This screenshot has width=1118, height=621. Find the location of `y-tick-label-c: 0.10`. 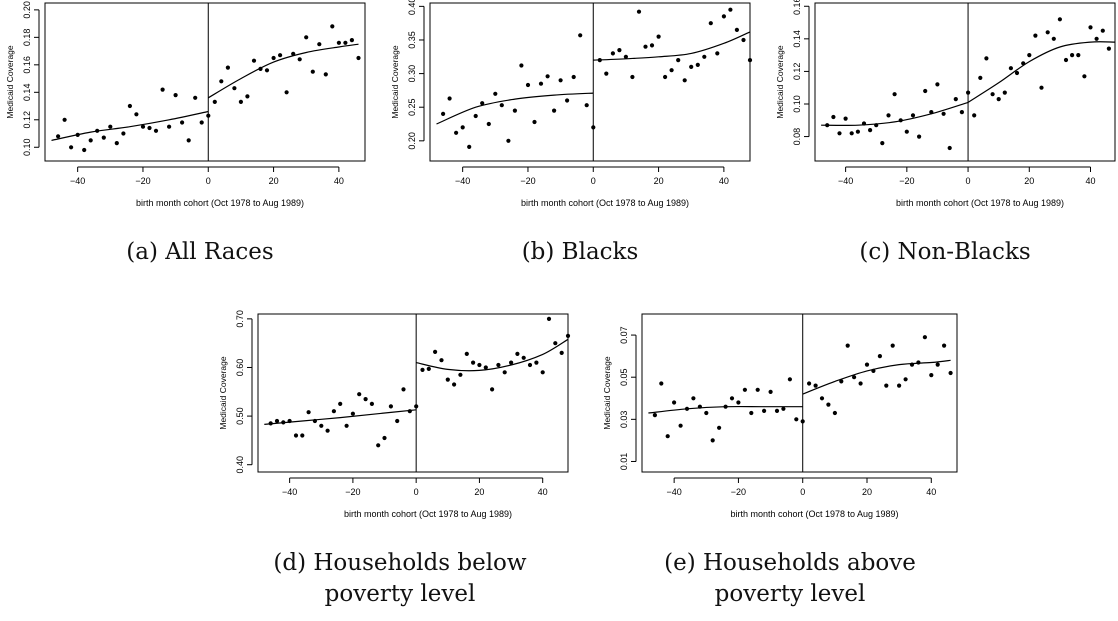

y-tick-label-c: 0.10 is located at coordinates (797, 104).